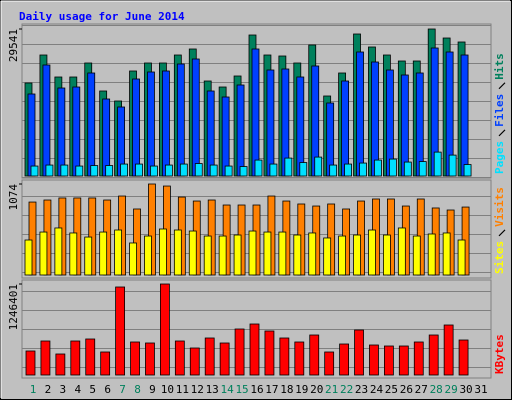 This screenshot has width=512, height=400. What do you see at coordinates (212, 389) in the screenshot?
I see `x-tick-label: 13` at bounding box center [212, 389].